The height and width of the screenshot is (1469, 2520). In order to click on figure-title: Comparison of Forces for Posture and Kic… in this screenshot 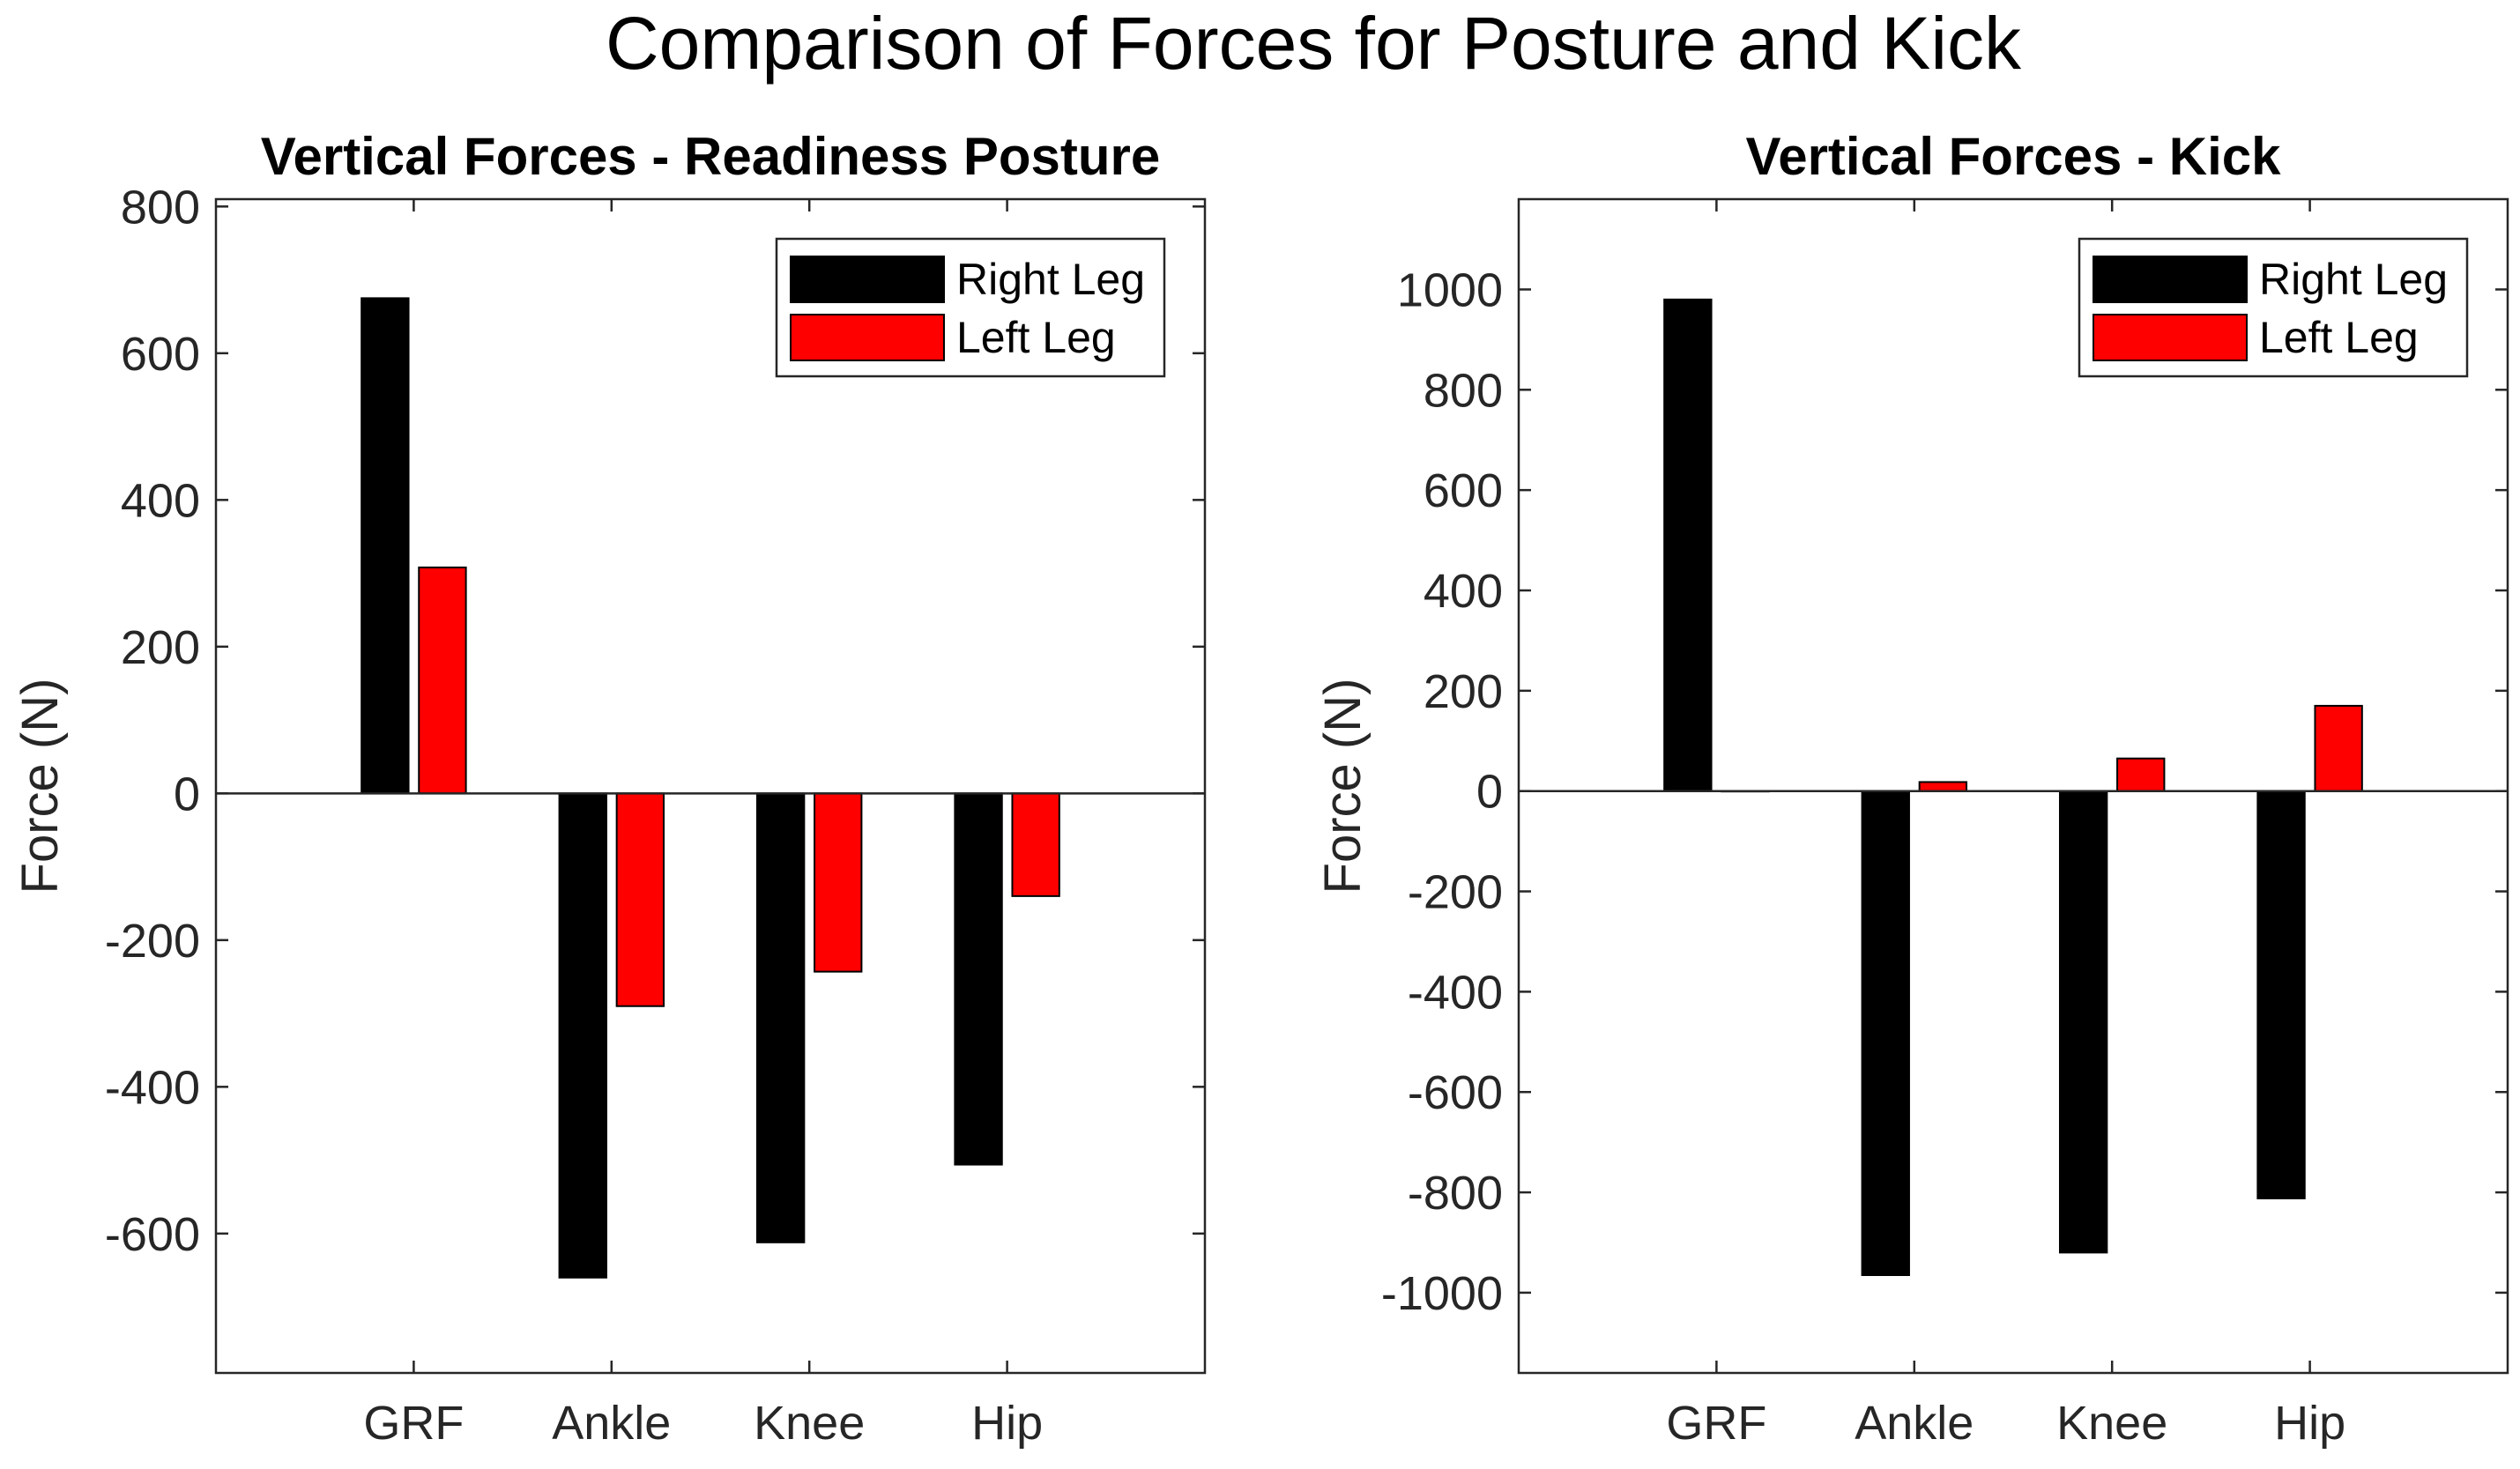, I will do `click(1314, 43)`.